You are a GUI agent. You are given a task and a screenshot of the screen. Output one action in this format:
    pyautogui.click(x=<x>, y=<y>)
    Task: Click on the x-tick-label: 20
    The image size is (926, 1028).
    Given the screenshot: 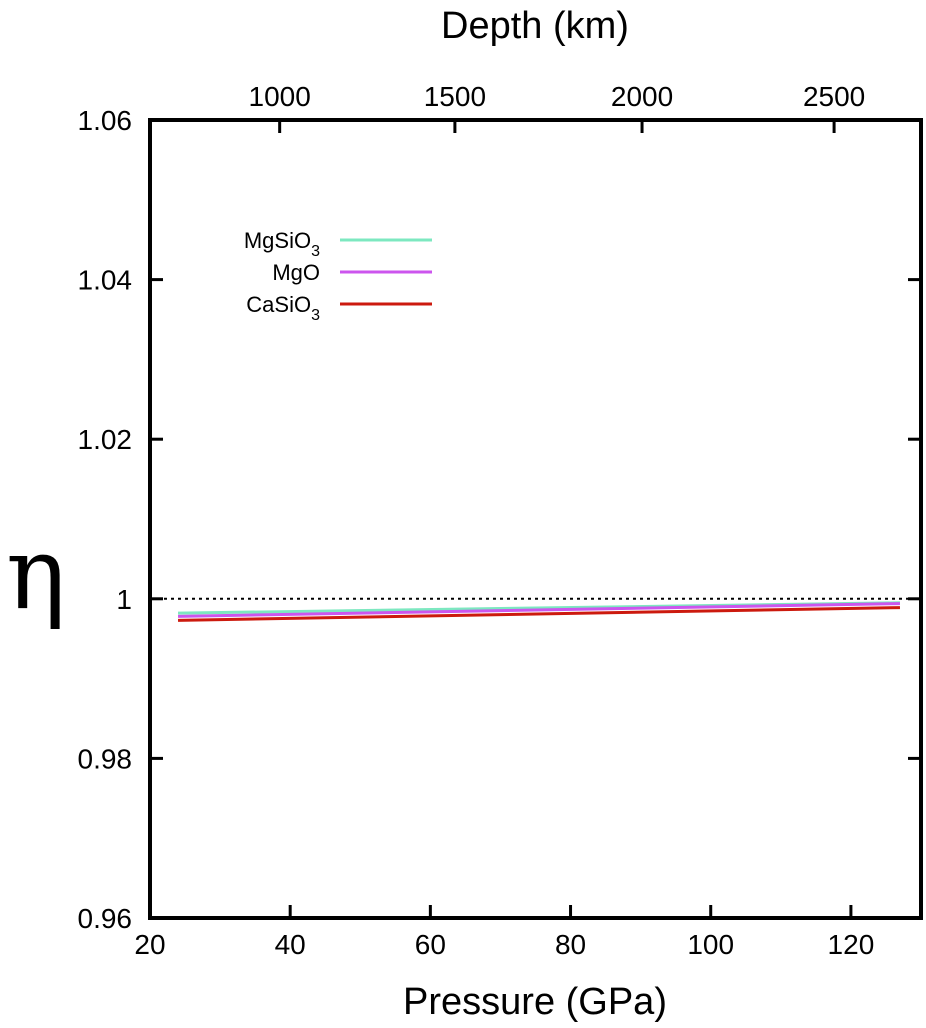 What is the action you would take?
    pyautogui.click(x=149, y=944)
    